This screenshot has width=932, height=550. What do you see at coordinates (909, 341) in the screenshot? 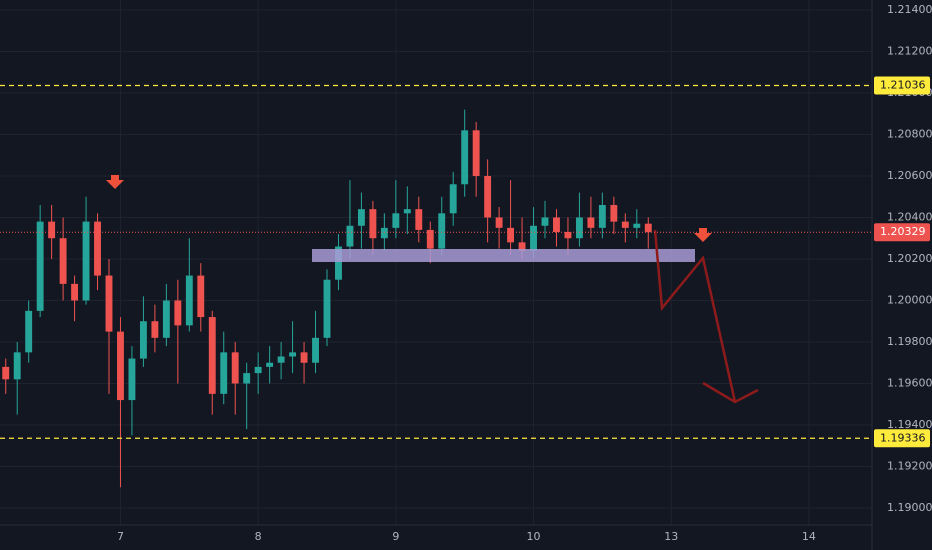
I see `y-tick-label: 1.19800` at bounding box center [909, 341].